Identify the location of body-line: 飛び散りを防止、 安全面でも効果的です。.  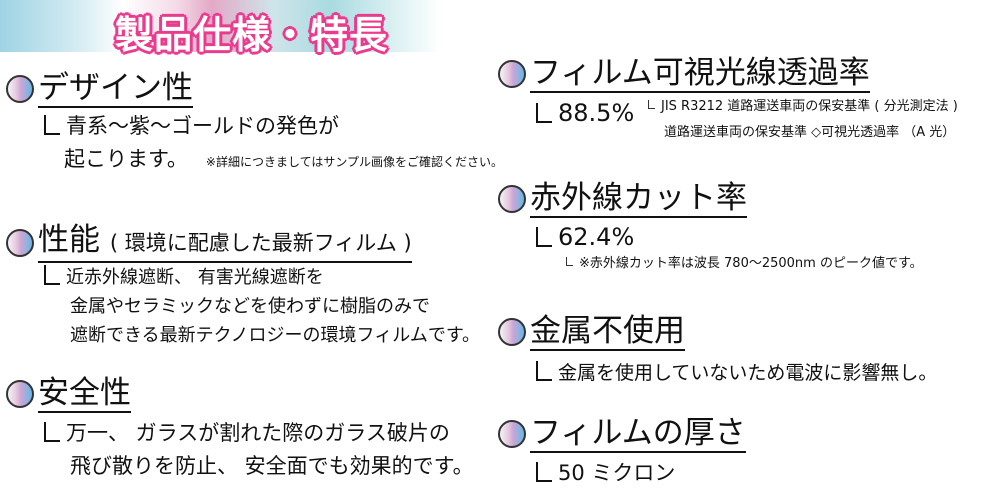
(272, 466).